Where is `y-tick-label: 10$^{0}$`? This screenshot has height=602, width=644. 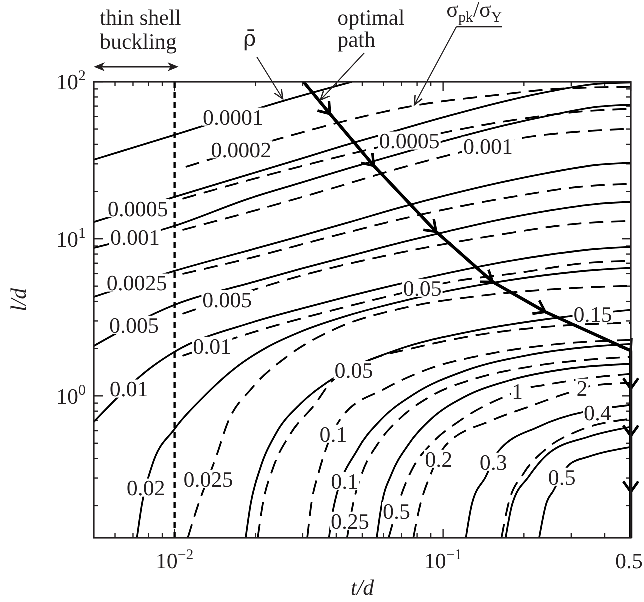 y-tick-label: 10$^{0}$ is located at coordinates (71, 395).